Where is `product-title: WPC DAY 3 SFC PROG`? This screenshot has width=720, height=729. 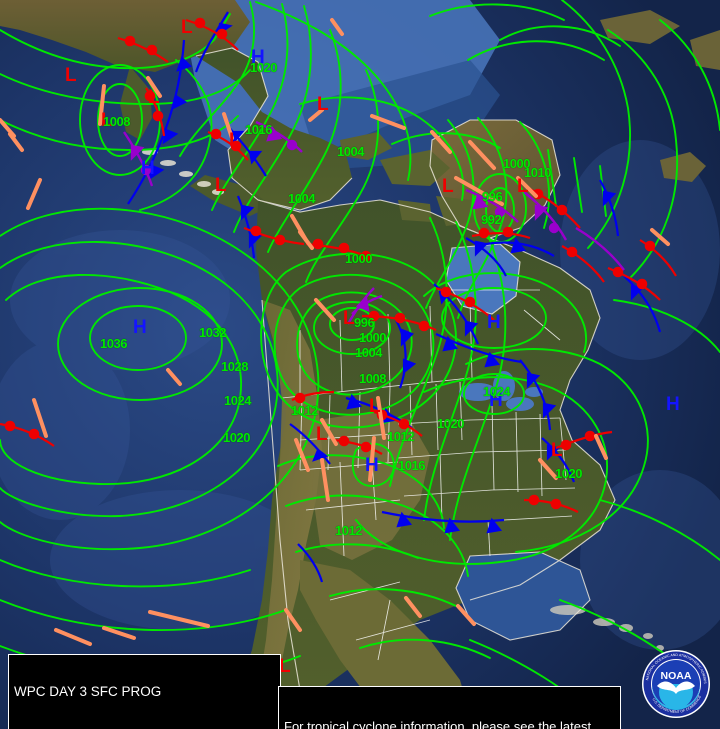 product-title: WPC DAY 3 SFC PROG is located at coordinates (88, 692).